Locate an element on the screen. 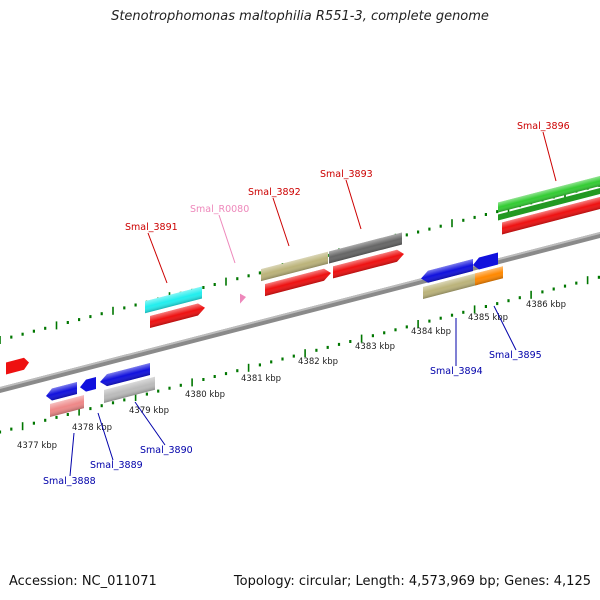 The image size is (600, 600). gene-label-smal-3888: Smal_3888 is located at coordinates (69, 481).